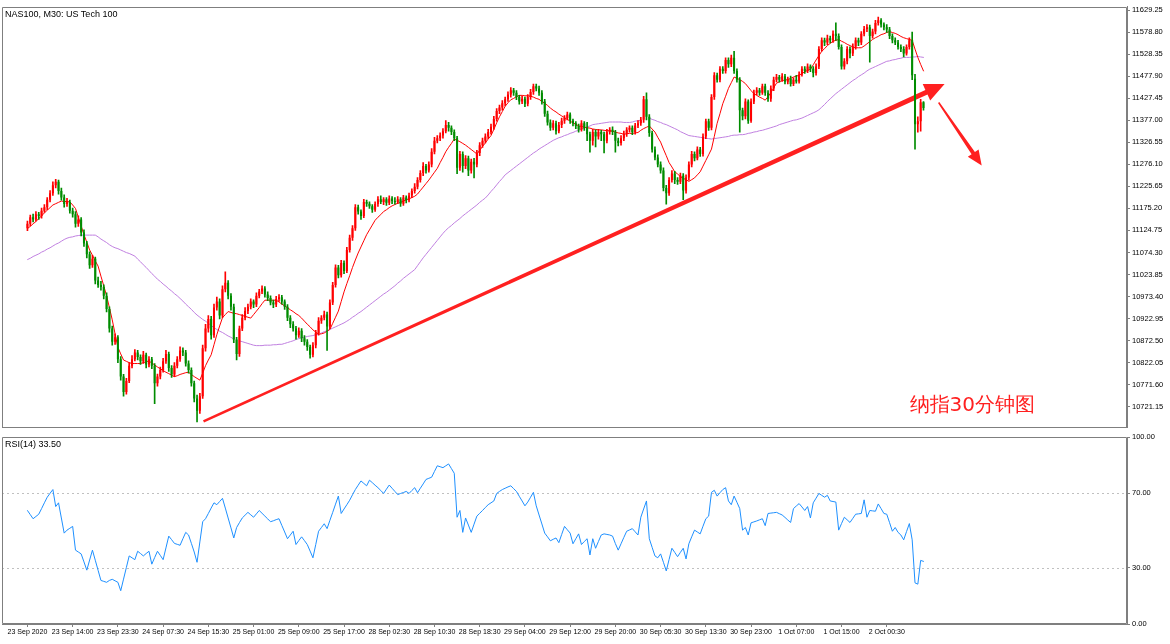  What do you see at coordinates (61, 14) in the screenshot?
I see `chart-title: NAS100, M30: US Tech 100` at bounding box center [61, 14].